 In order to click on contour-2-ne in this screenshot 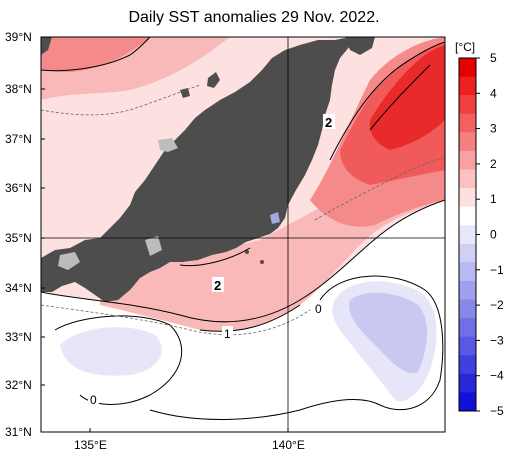, I will do `click(387, 101)`.